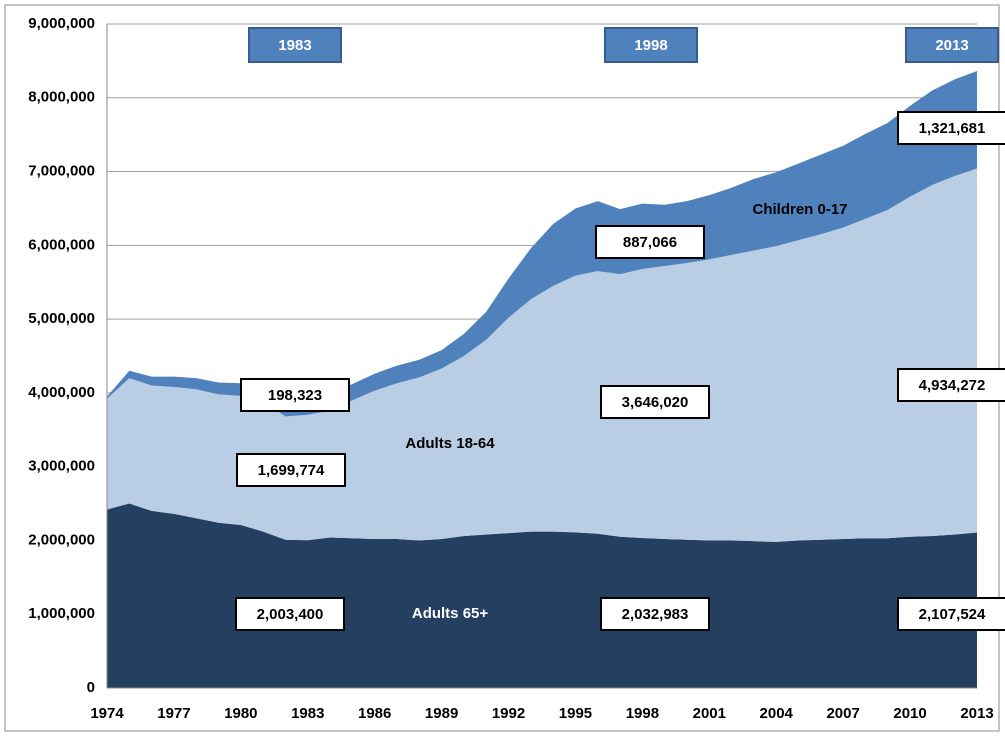 This screenshot has width=1005, height=736. I want to click on value-label: 2,032,983, so click(655, 614).